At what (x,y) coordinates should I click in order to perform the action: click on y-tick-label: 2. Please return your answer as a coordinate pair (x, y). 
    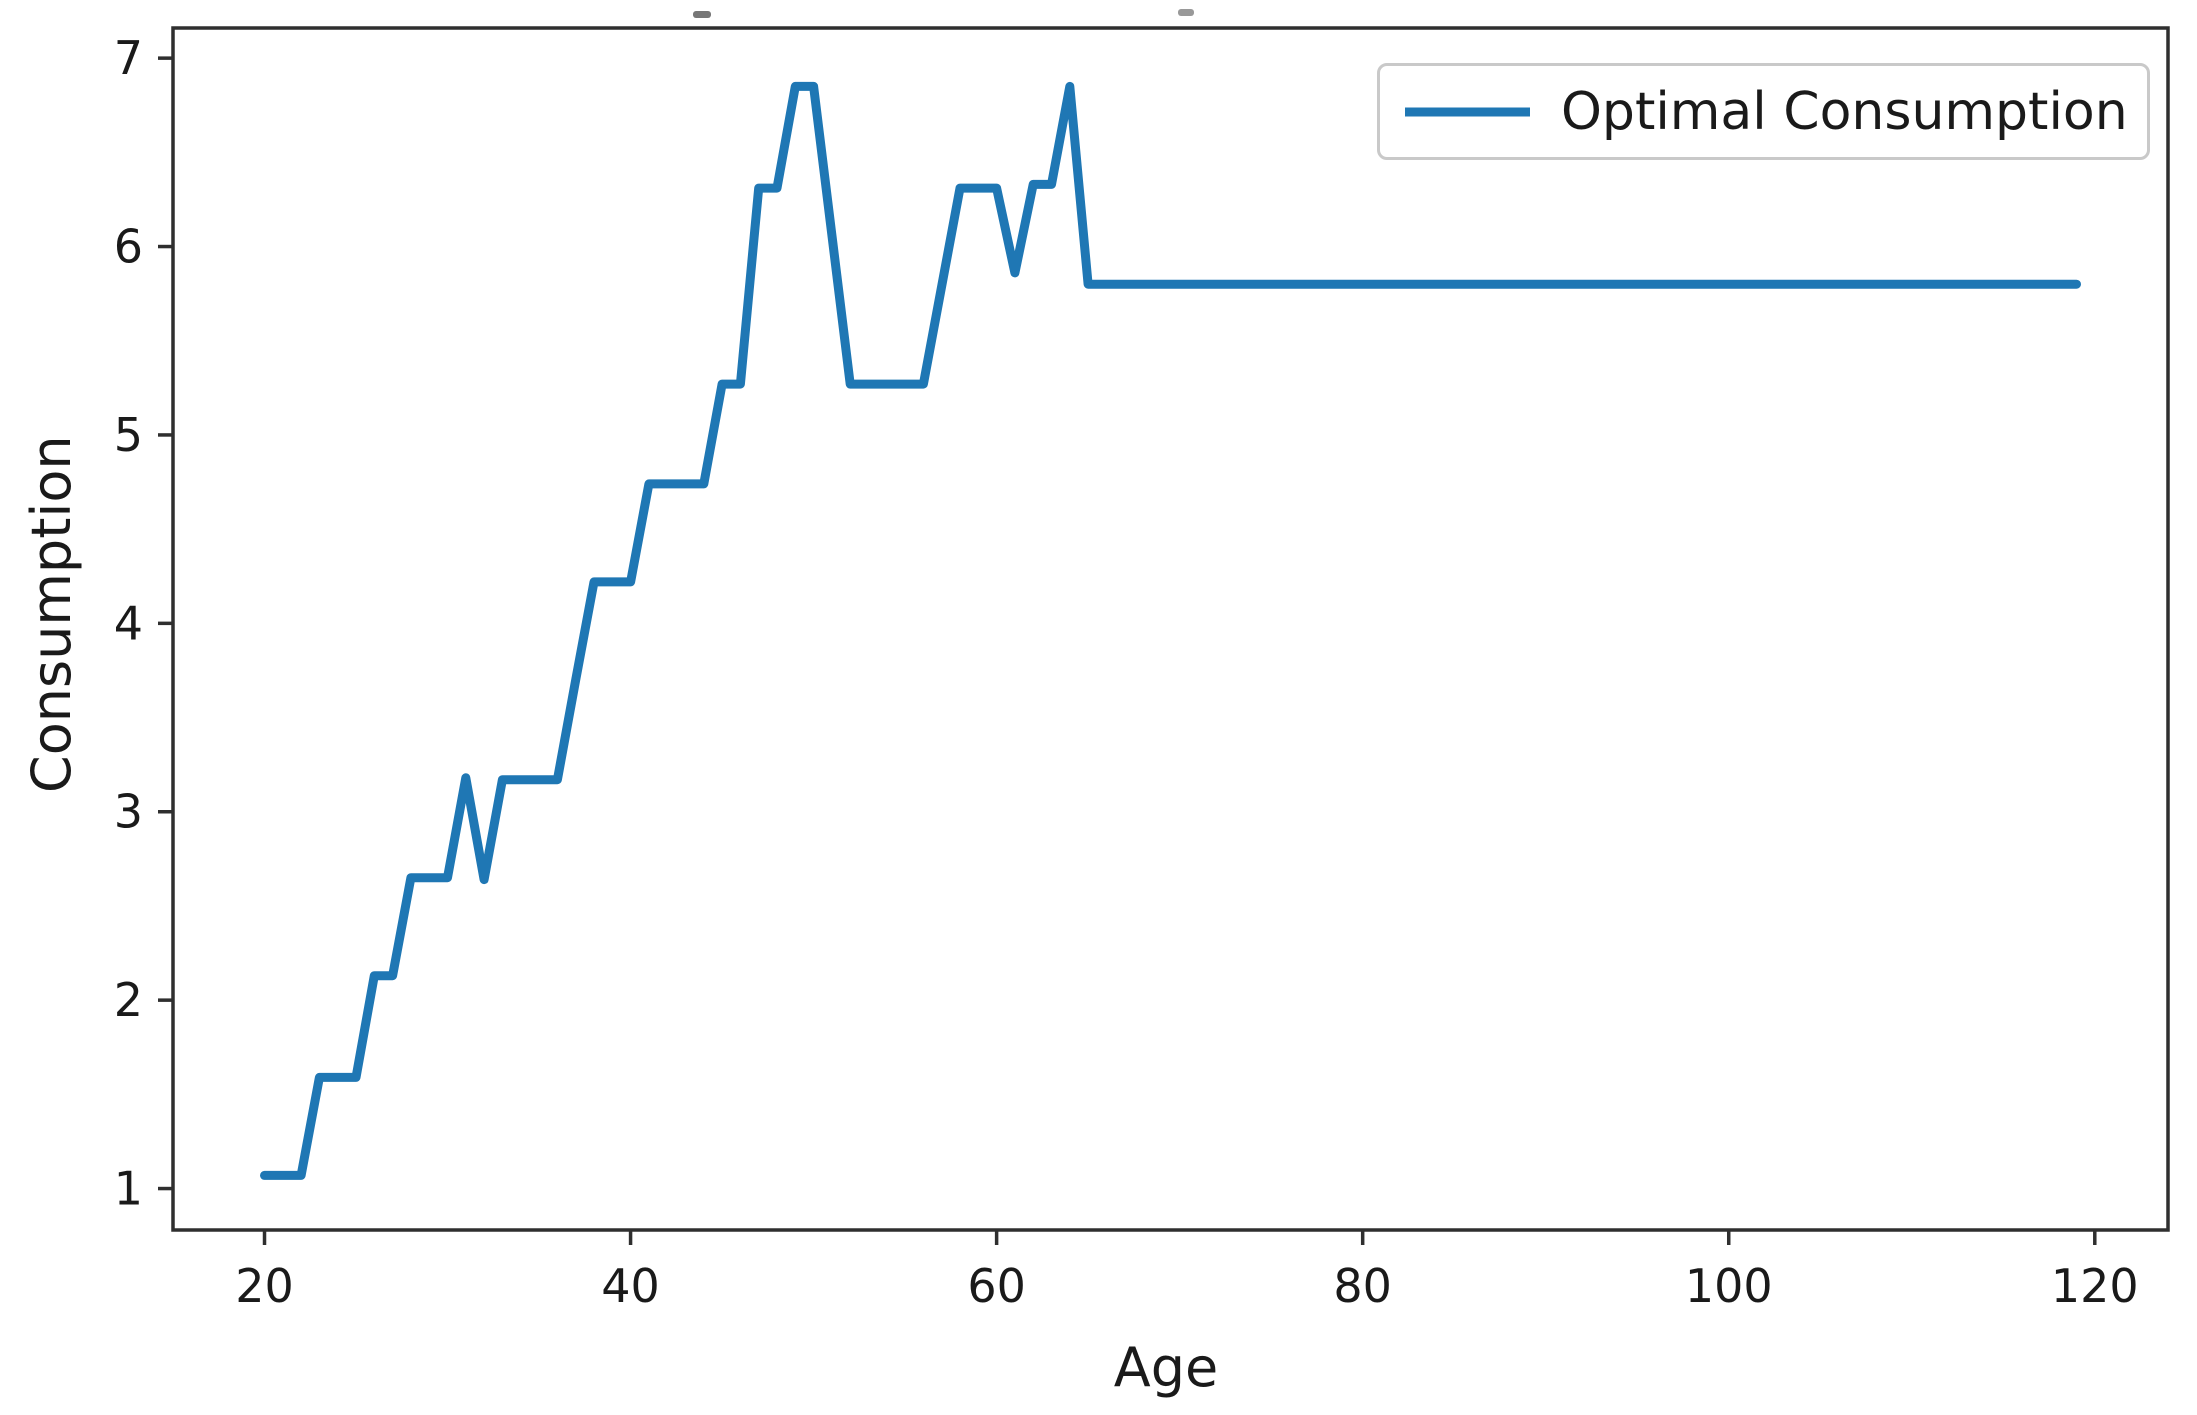
    Looking at the image, I should click on (128, 1000).